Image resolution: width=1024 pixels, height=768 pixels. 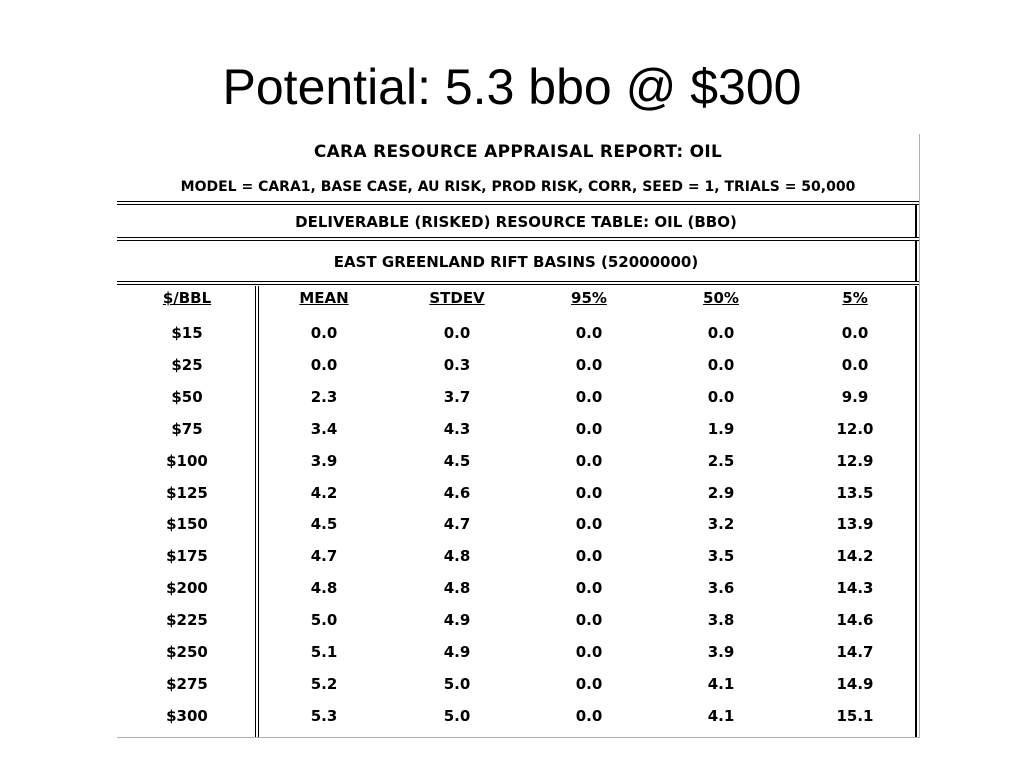 What do you see at coordinates (187, 428) in the screenshot?
I see `table-cell-price: $75` at bounding box center [187, 428].